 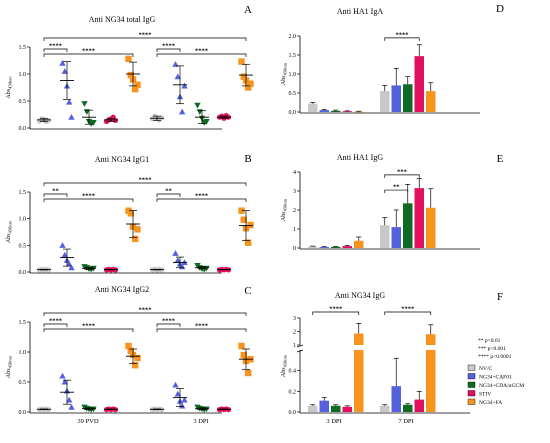 I want to click on legend-label: NG34+CDA/αGCM, so click(x=501, y=386).